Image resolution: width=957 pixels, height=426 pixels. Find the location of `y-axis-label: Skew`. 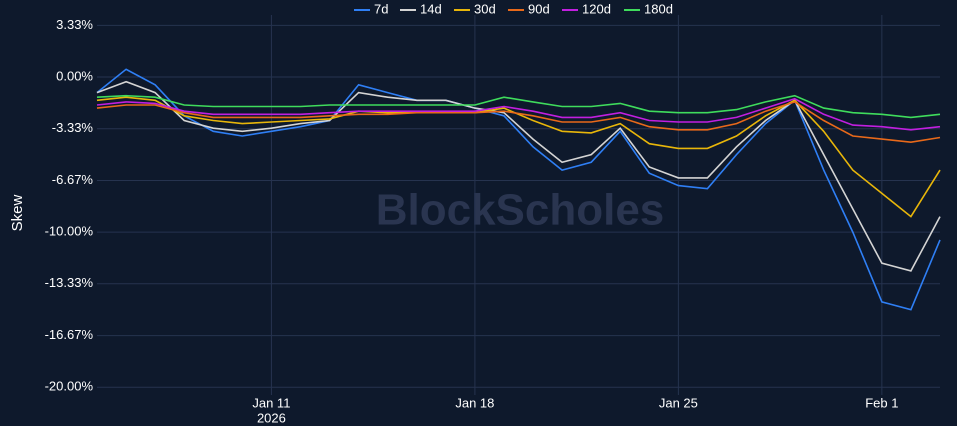

y-axis-label: Skew is located at coordinates (17, 212).